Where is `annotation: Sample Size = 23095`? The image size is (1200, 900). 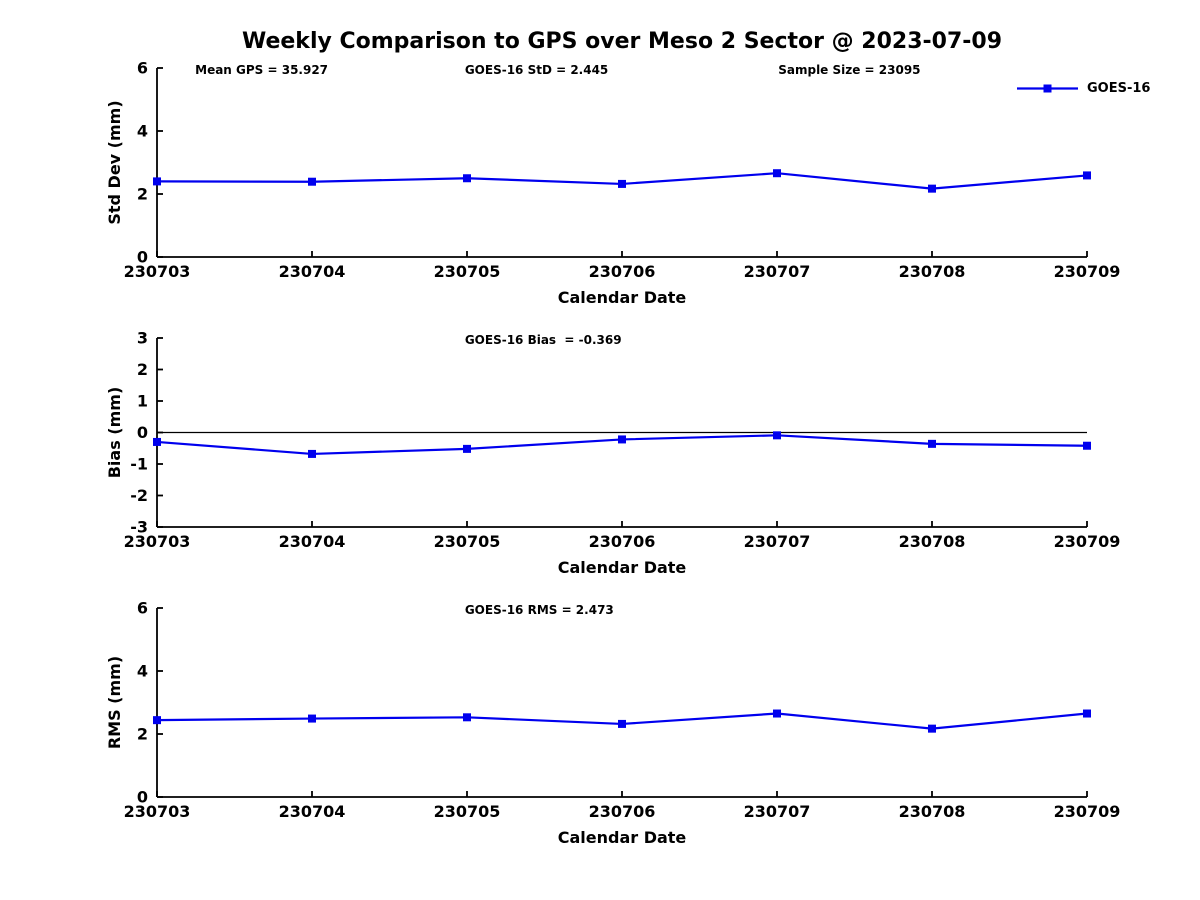 annotation: Sample Size = 23095 is located at coordinates (849, 70).